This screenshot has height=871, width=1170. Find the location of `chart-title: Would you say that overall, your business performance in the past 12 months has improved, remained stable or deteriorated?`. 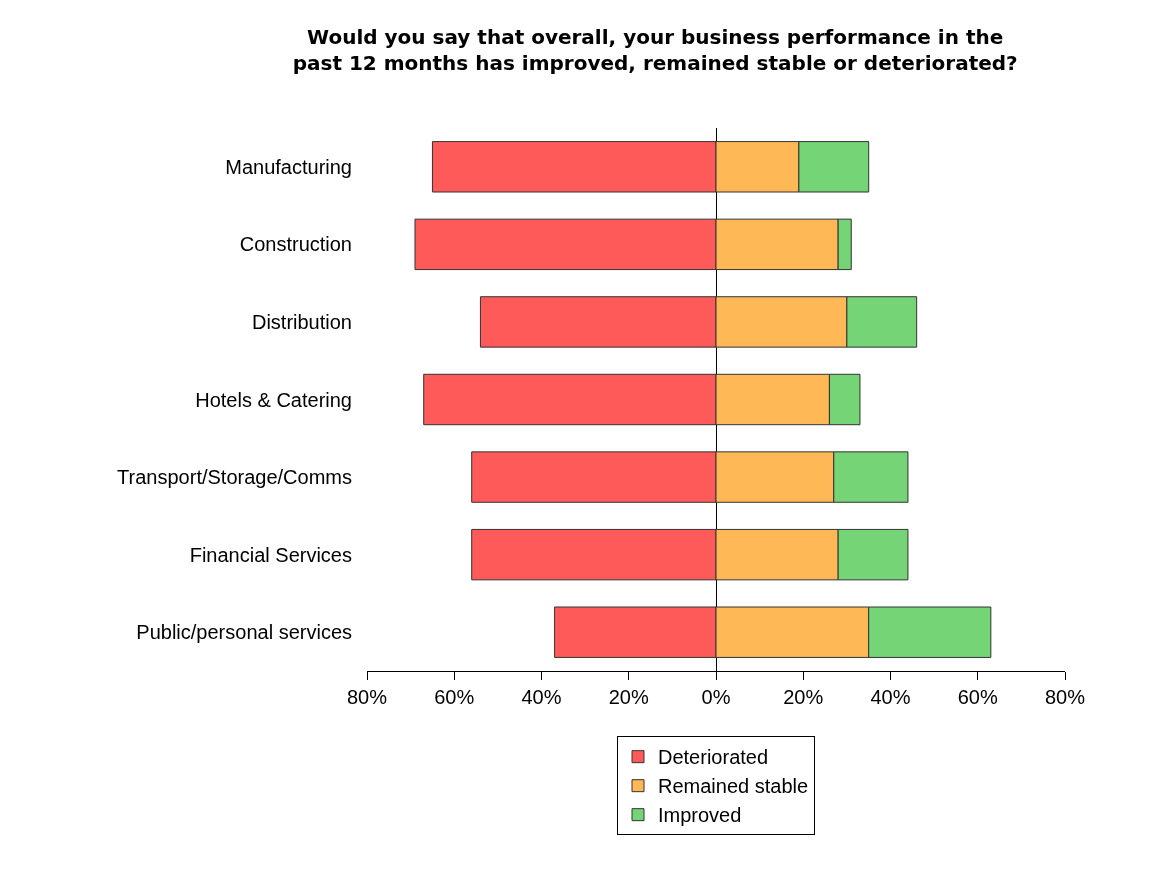

chart-title: Would you say that overall, your business performance in the past 12 months has improved, remained stable or deteriorated? is located at coordinates (655, 49).